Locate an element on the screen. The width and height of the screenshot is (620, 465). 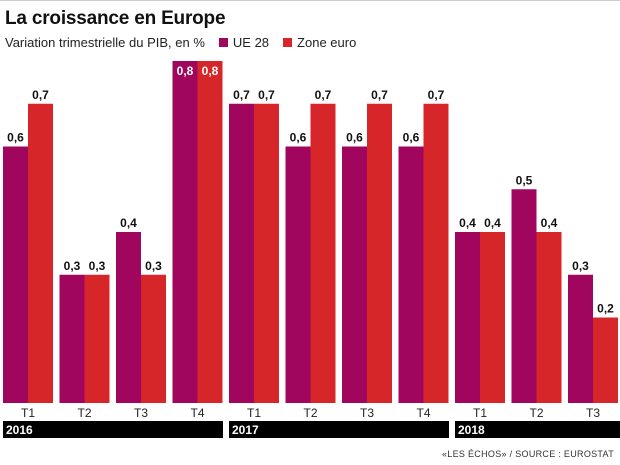
year-label: 2018 is located at coordinates (471, 430).